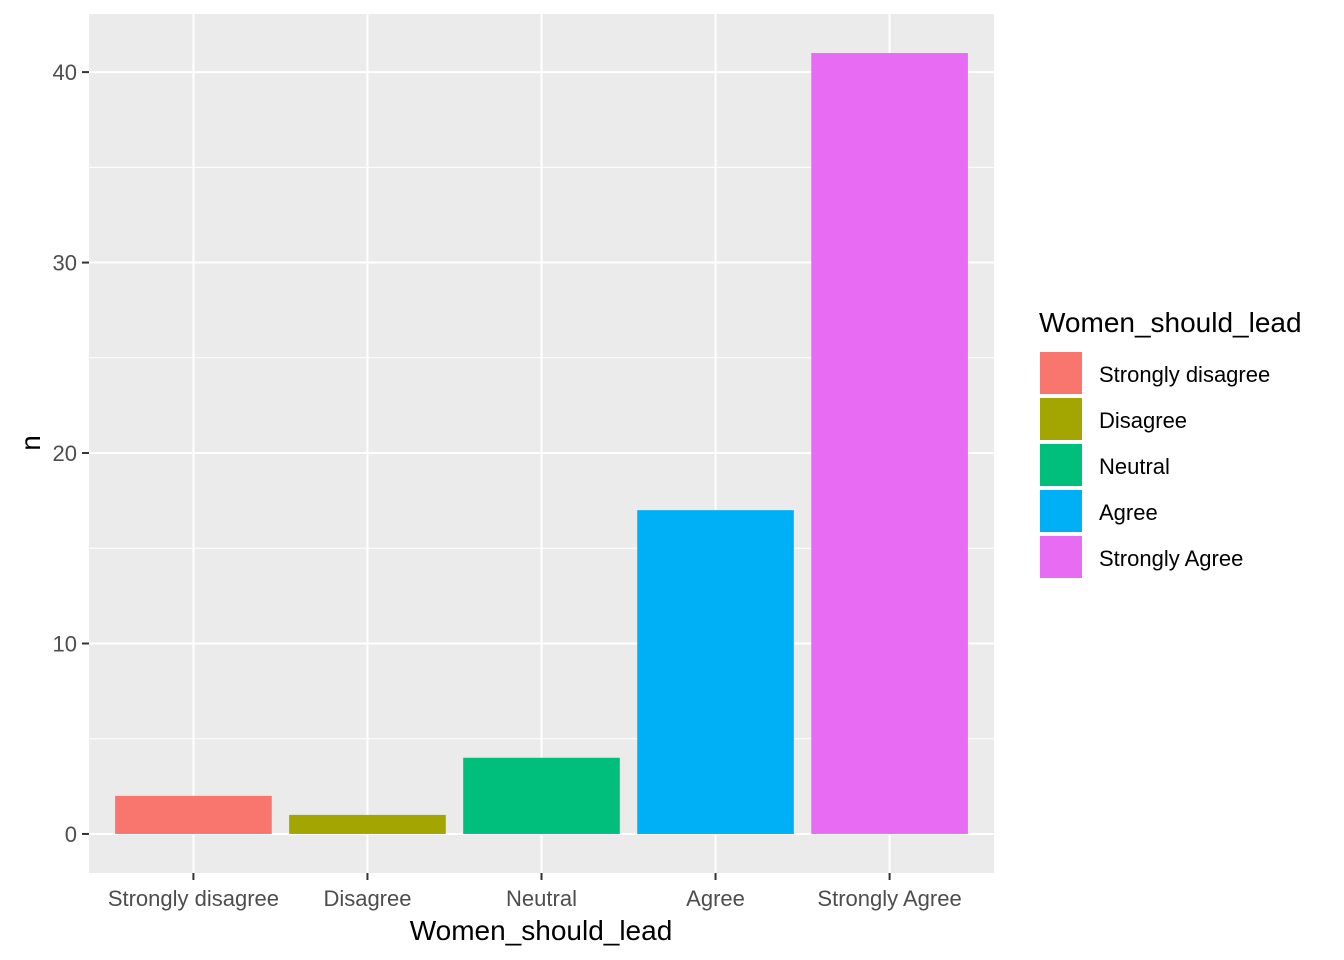 Image resolution: width=1344 pixels, height=960 pixels. I want to click on x-tick-label: Agree, so click(715, 898).